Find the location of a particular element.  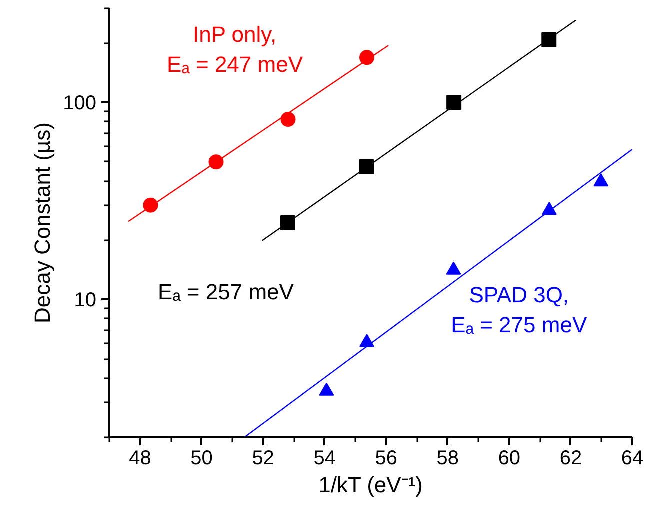

x-tick-label: 60 is located at coordinates (509, 459).